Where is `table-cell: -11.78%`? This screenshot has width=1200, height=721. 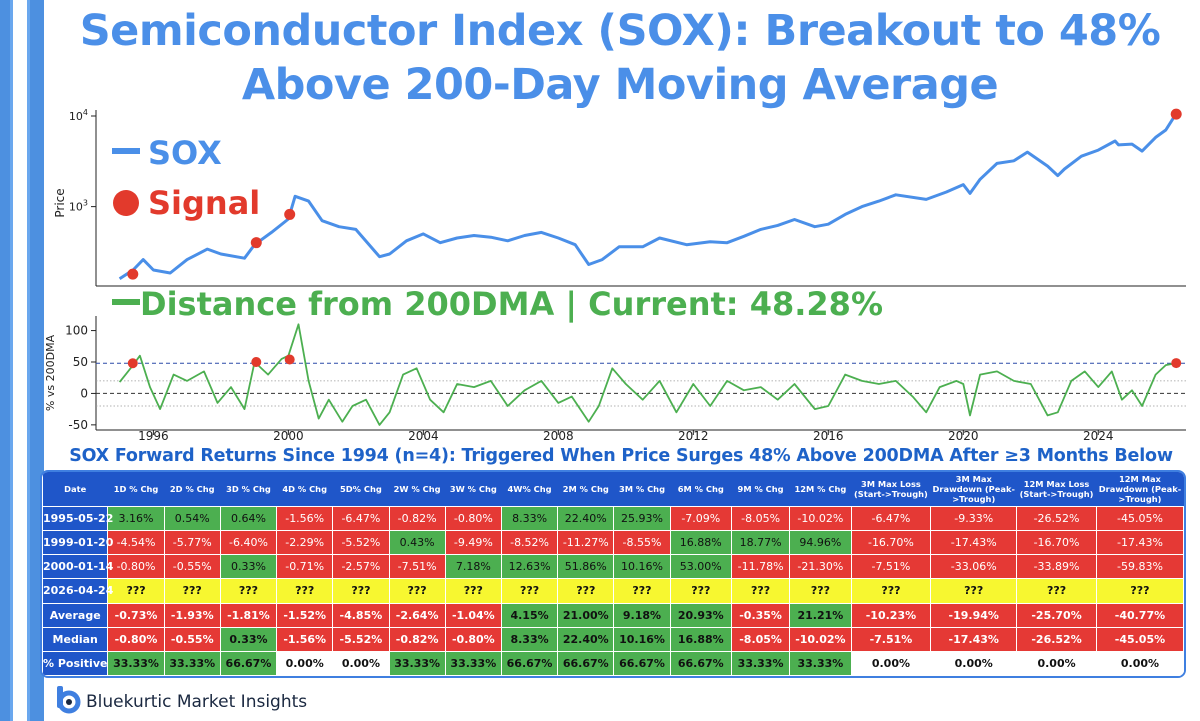 table-cell: -11.78% is located at coordinates (760, 567).